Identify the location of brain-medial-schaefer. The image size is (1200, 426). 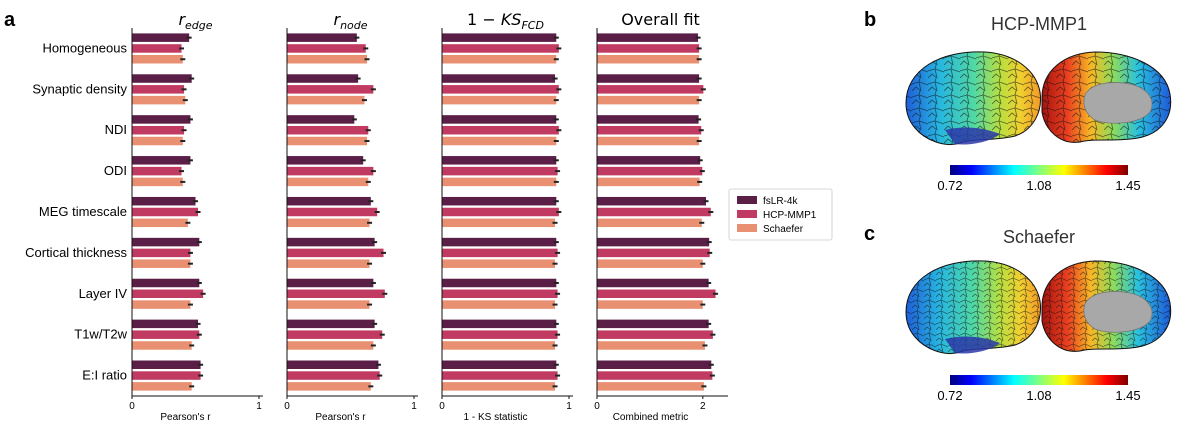
(1106, 306).